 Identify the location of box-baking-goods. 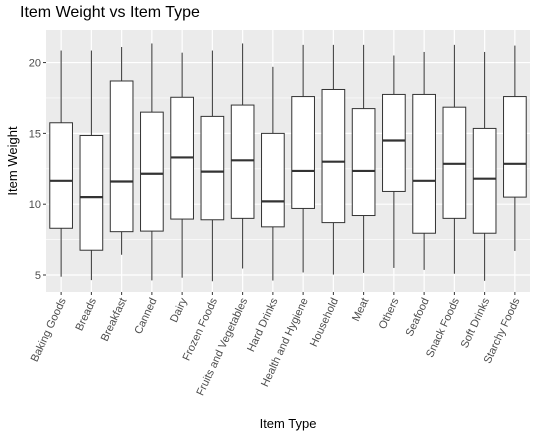
(61, 163).